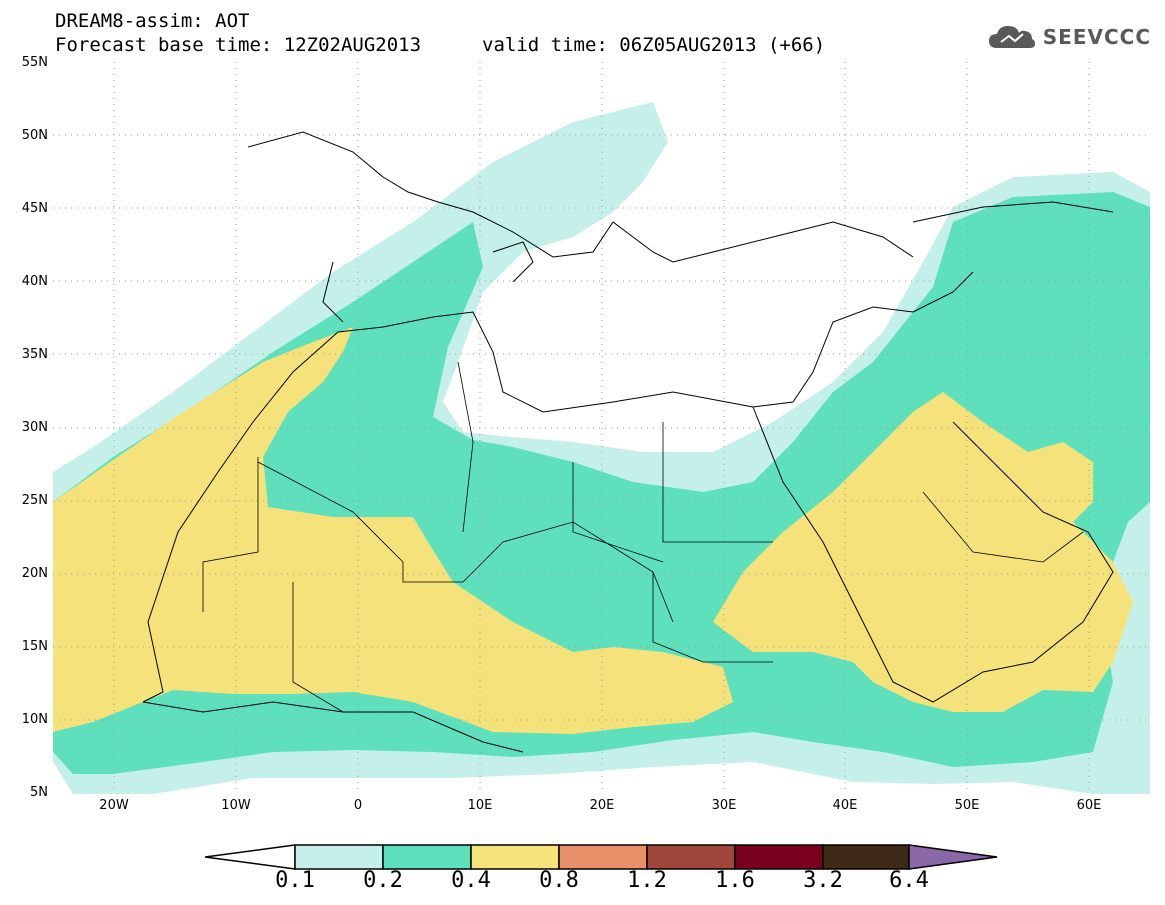 This screenshot has width=1165, height=905. Describe the element at coordinates (34, 135) in the screenshot. I see `lat-label: 50N` at that location.